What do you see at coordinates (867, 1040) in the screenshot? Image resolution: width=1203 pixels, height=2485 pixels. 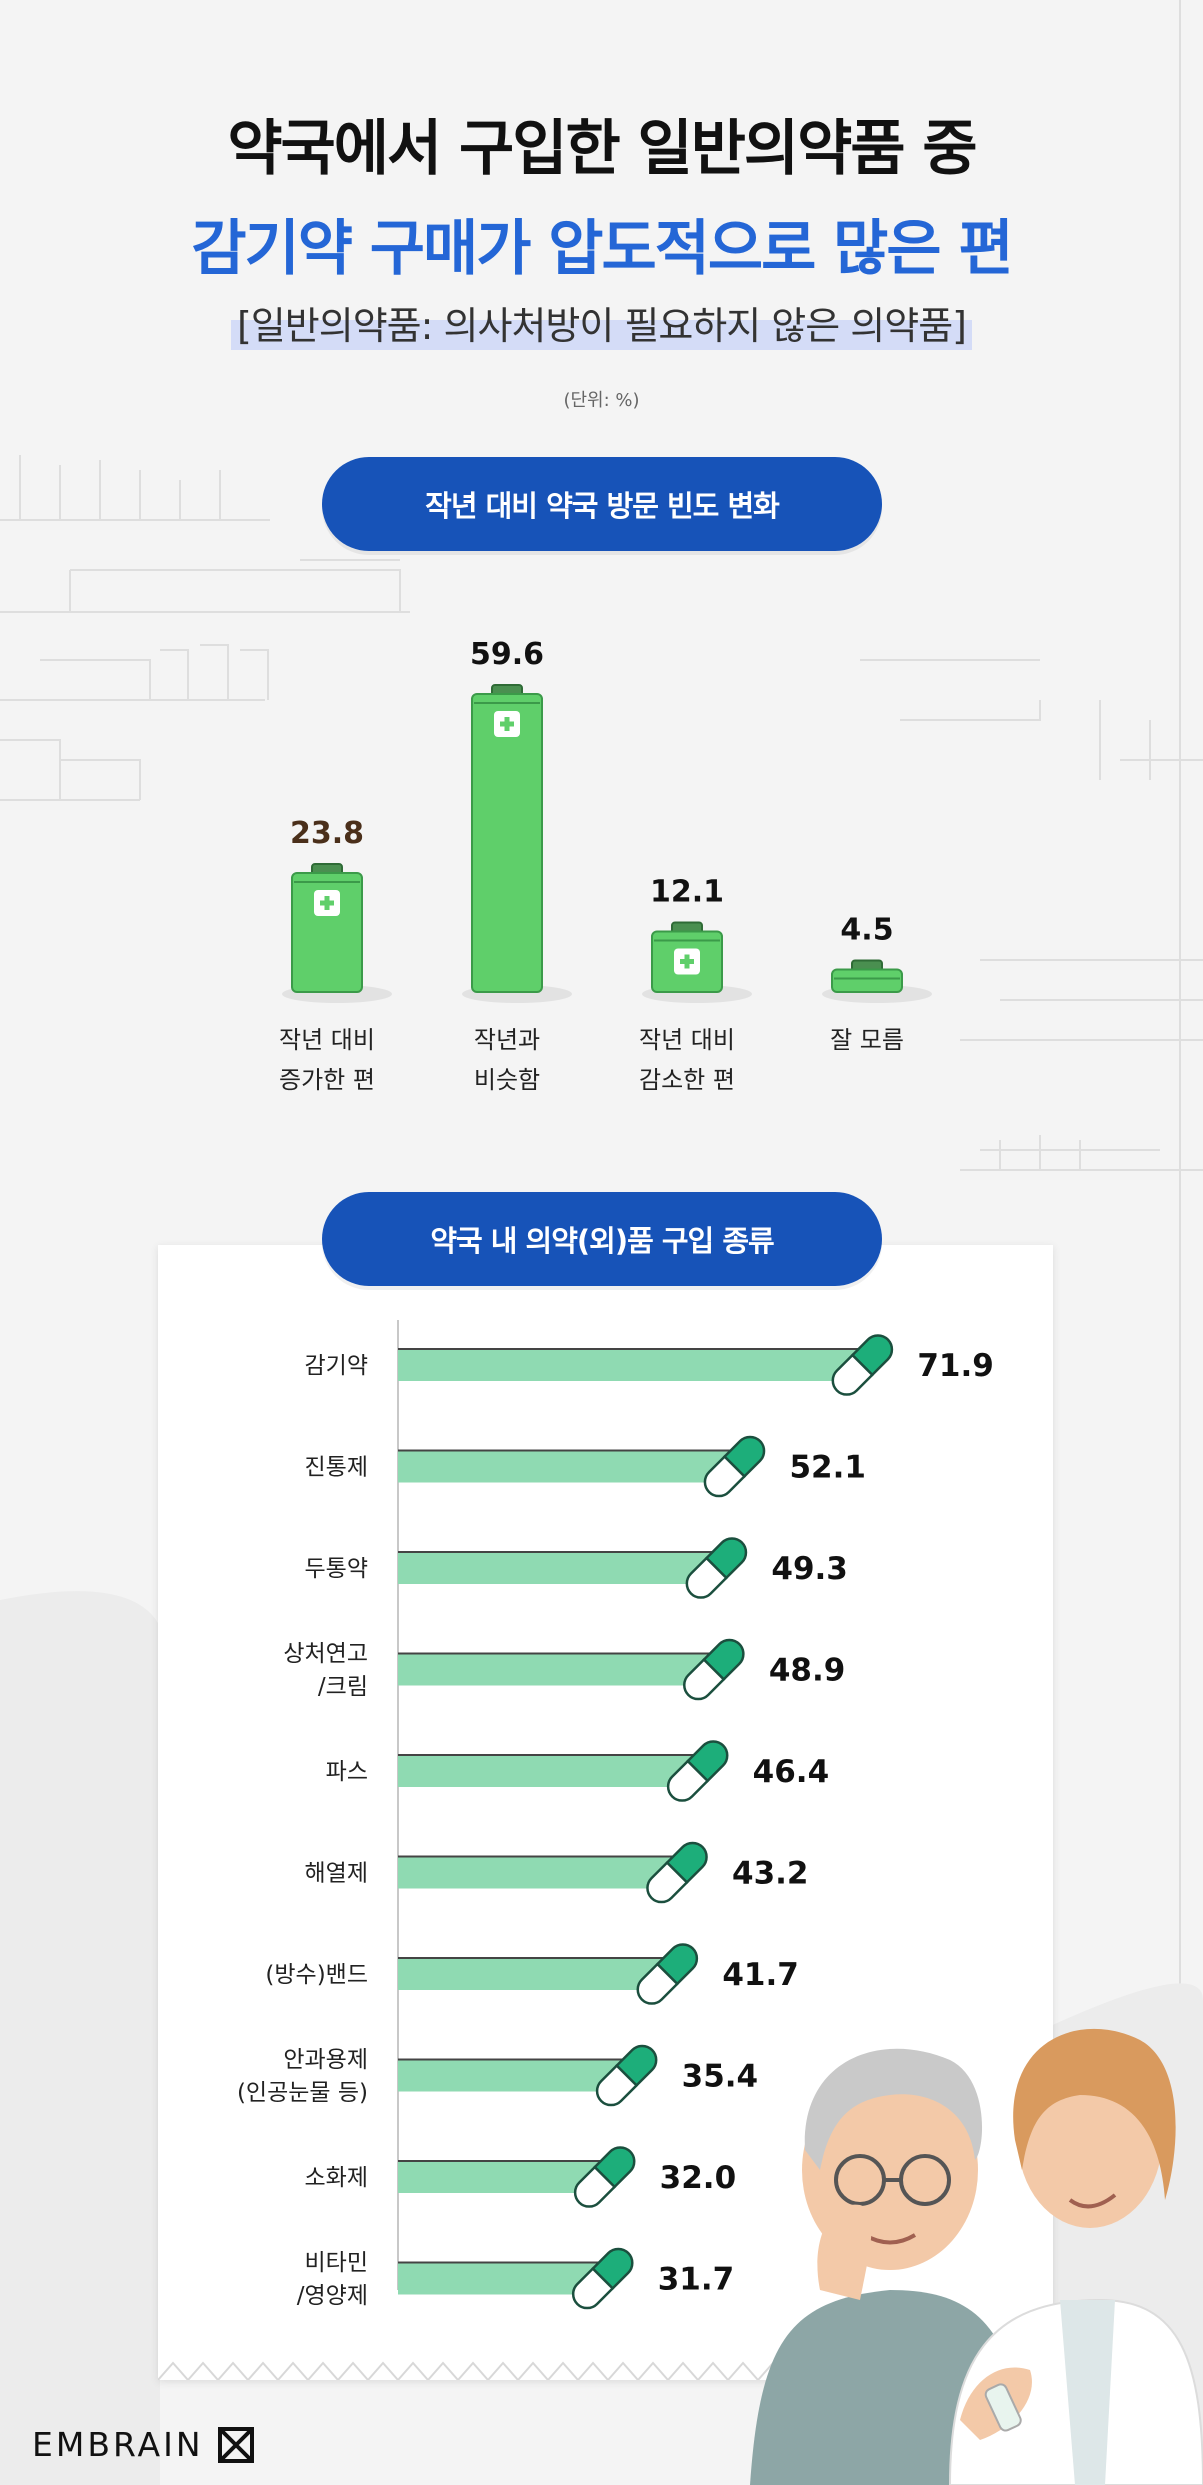 I see `category-label-3: 잘 모름` at bounding box center [867, 1040].